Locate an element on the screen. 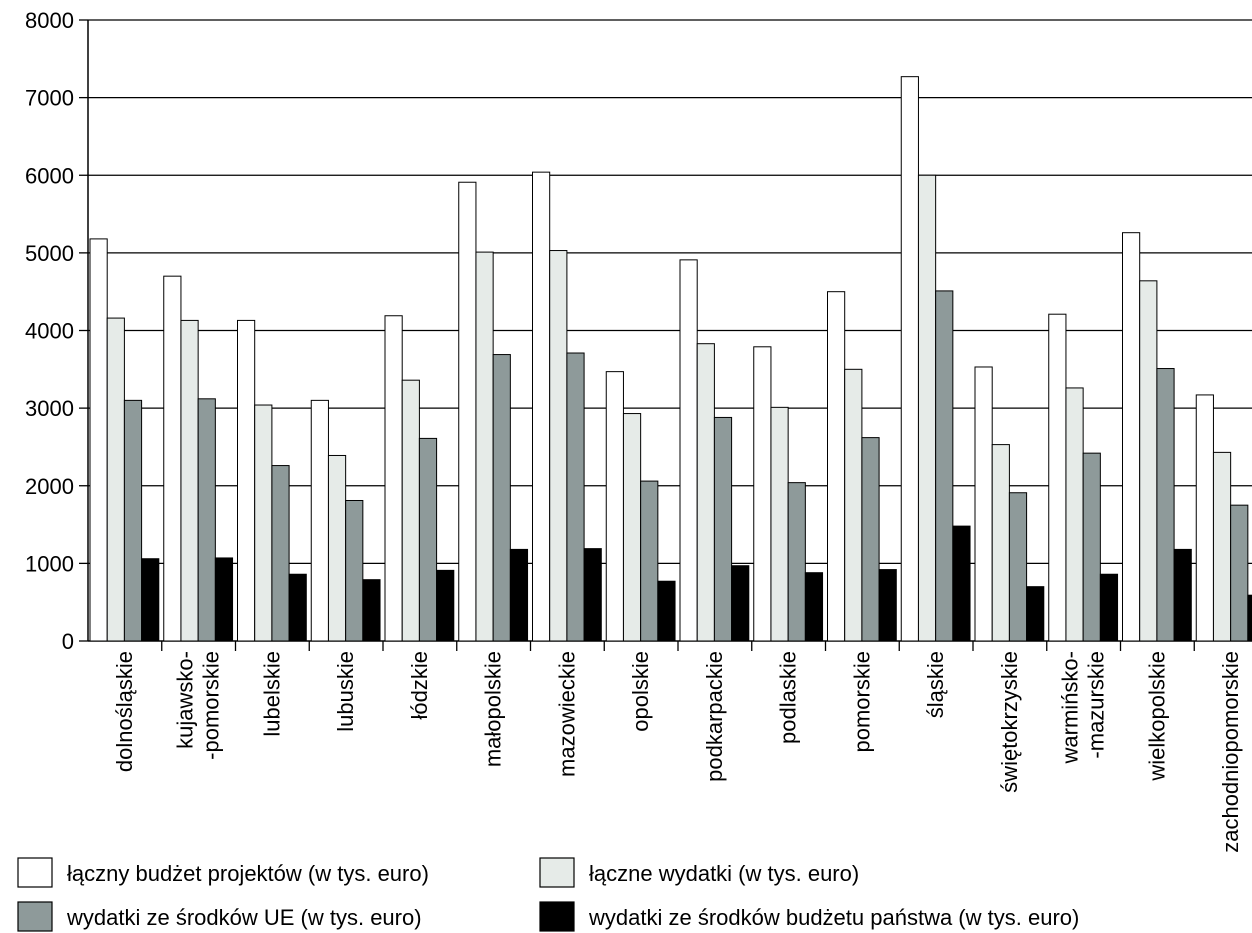  y-tick-label: 8000 is located at coordinates (49, 20).